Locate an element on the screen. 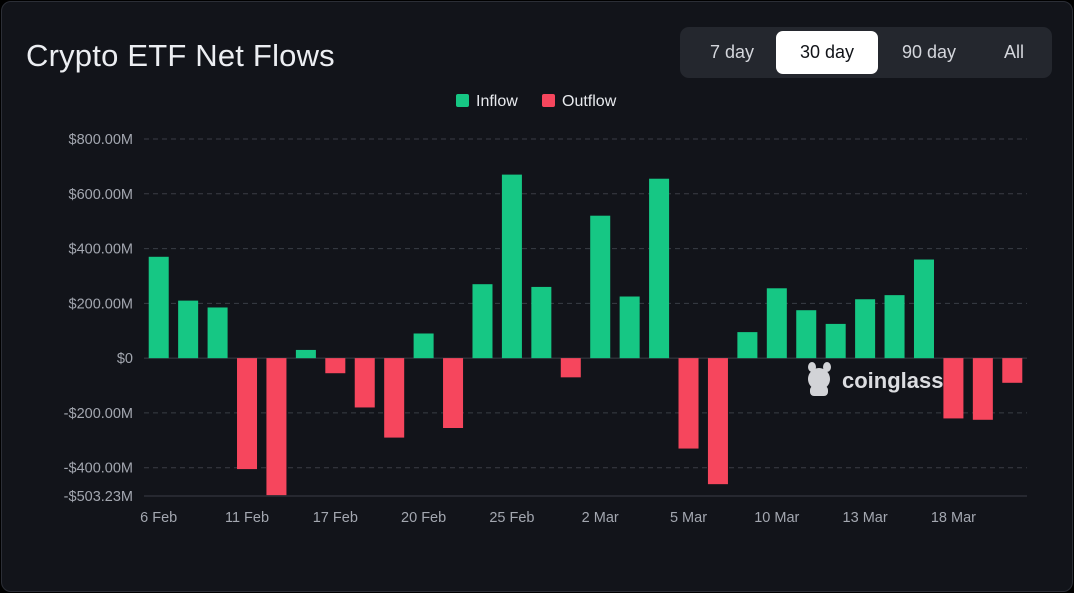 This screenshot has width=1074, height=593. legend-outflow: Outflow is located at coordinates (579, 101).